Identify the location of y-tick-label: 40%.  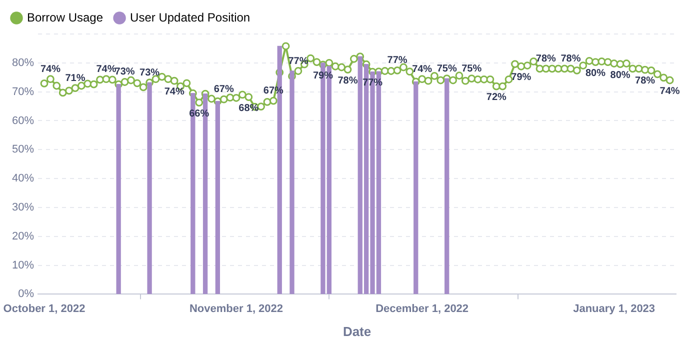
(23, 178).